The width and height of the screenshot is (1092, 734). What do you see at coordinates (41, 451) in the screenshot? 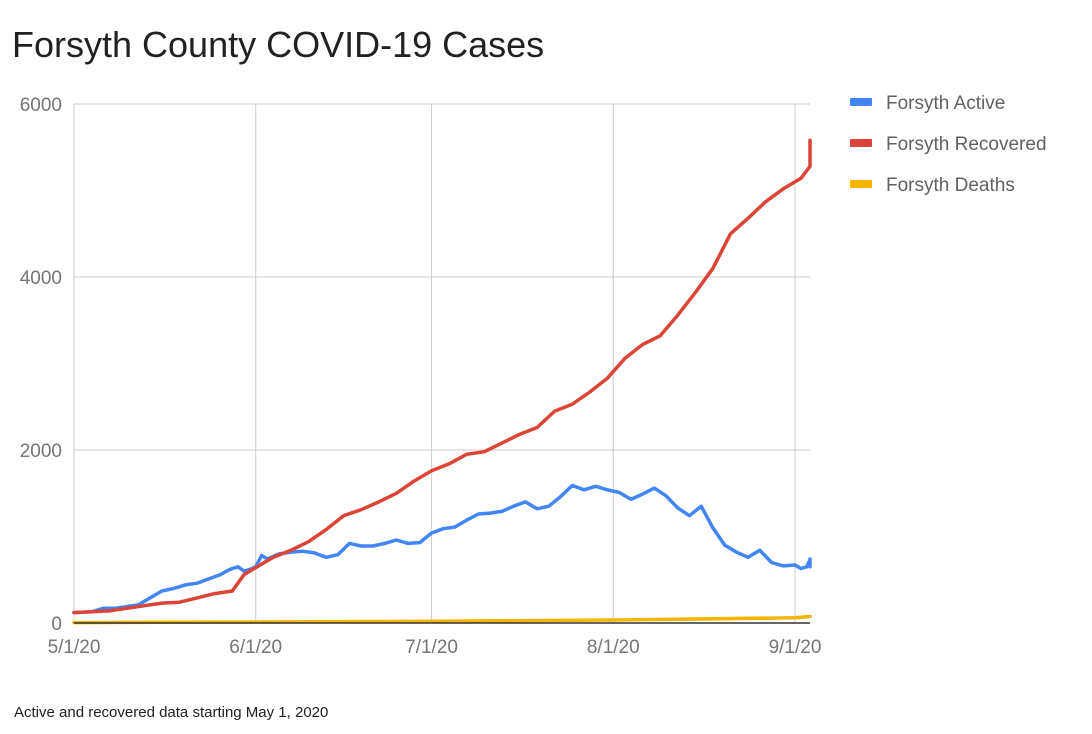
I see `y-tick-label: 2000` at bounding box center [41, 451].